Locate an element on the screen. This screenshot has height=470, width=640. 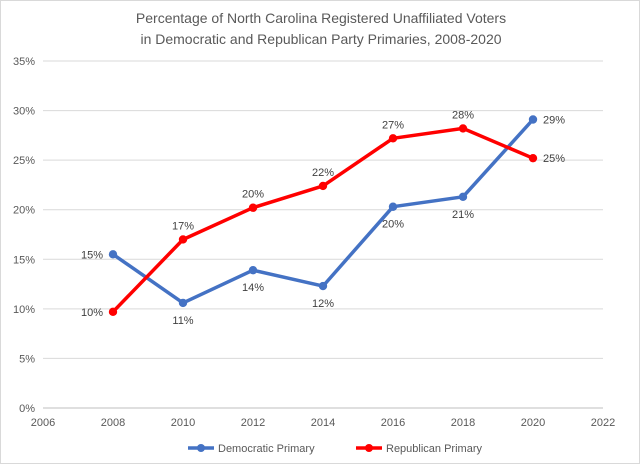
legend-item-republican-primary: Republican Primary is located at coordinates (419, 449).